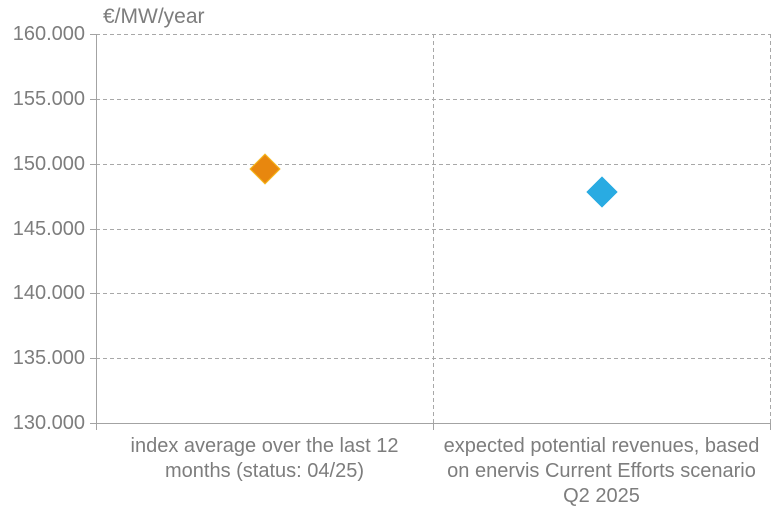  I want to click on x-category-label-line: months (status: 04/25), so click(264, 471).